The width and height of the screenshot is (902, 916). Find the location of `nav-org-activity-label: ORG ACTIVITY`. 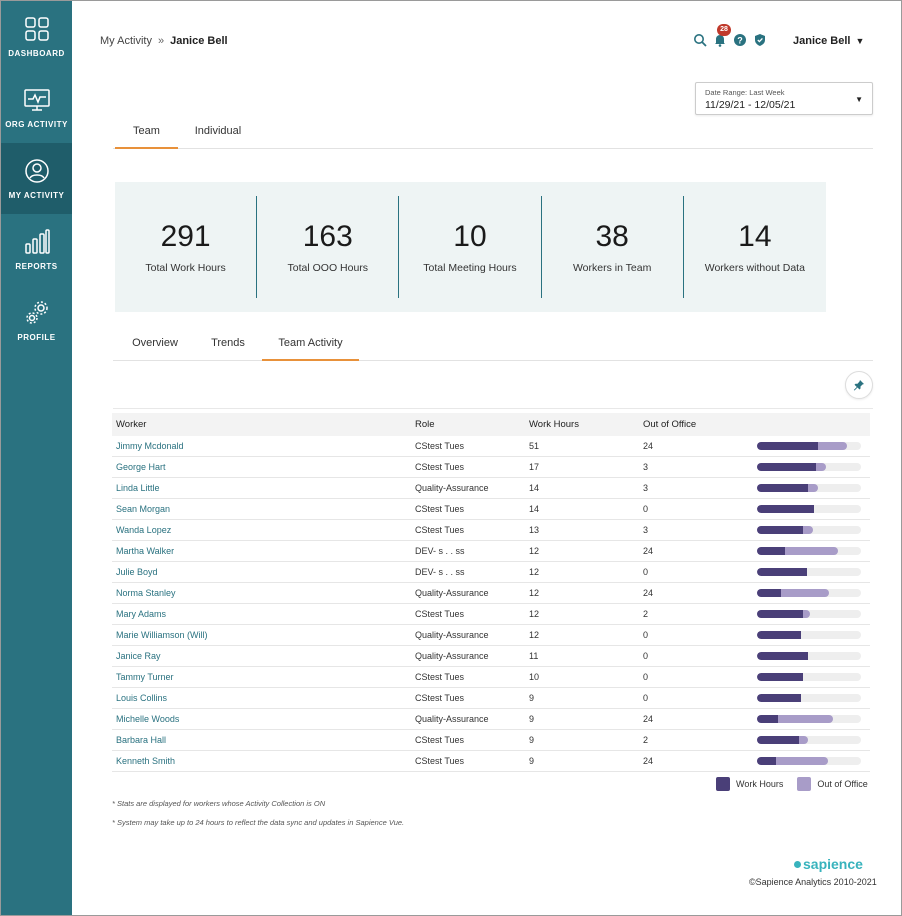

nav-org-activity-label: ORG ACTIVITY is located at coordinates (36, 124).